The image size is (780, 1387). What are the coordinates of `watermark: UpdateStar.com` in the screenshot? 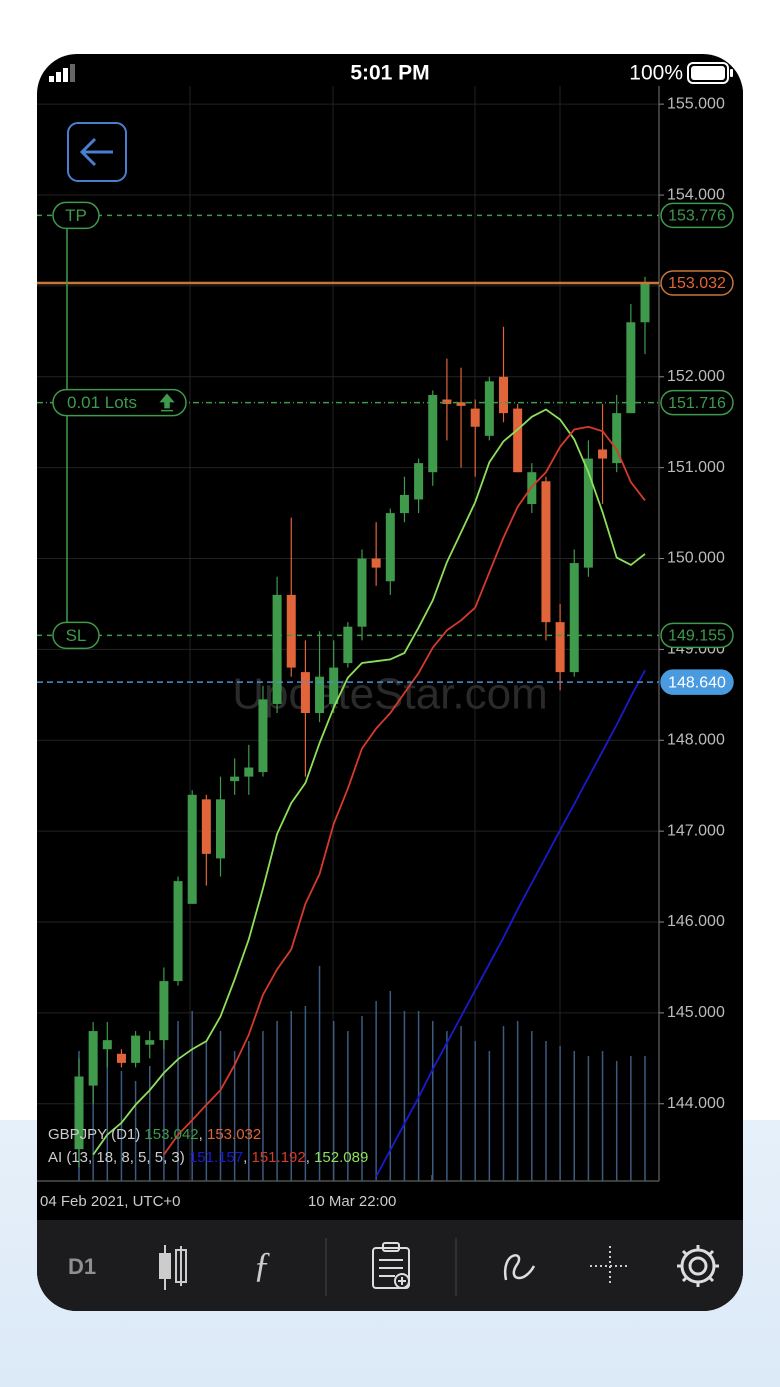 It's located at (390, 694).